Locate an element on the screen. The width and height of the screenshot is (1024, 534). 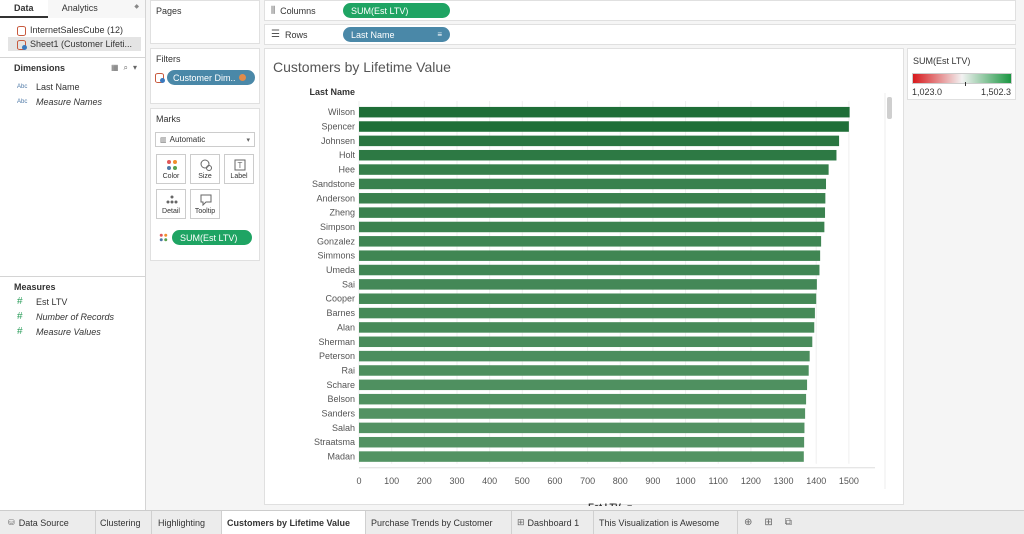
tab-data: Data is located at coordinates (24, 9).